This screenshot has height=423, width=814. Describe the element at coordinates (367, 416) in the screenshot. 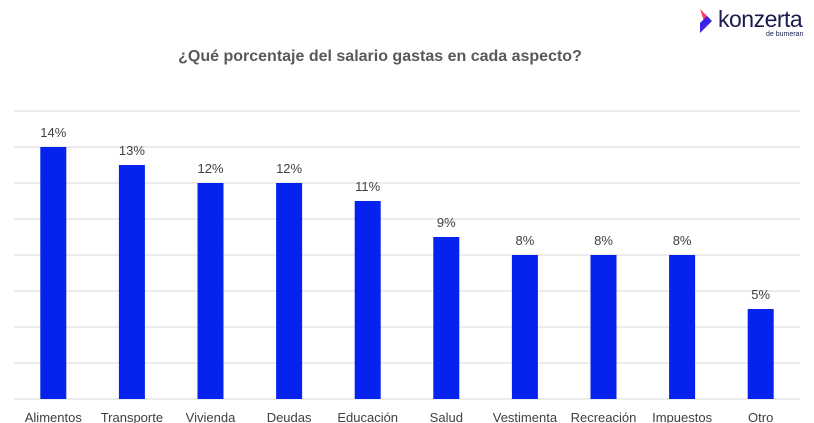

I see `category-label: Educación` at that location.